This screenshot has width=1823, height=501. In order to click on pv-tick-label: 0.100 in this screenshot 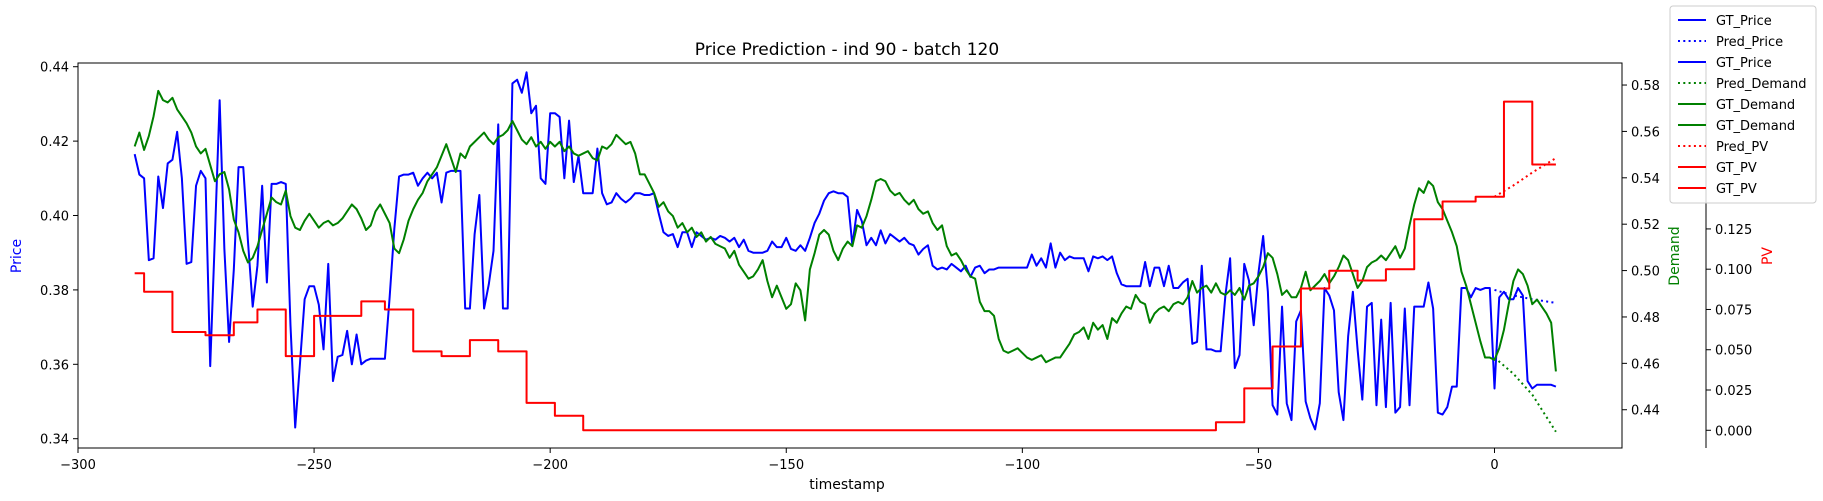, I will do `click(1733, 270)`.